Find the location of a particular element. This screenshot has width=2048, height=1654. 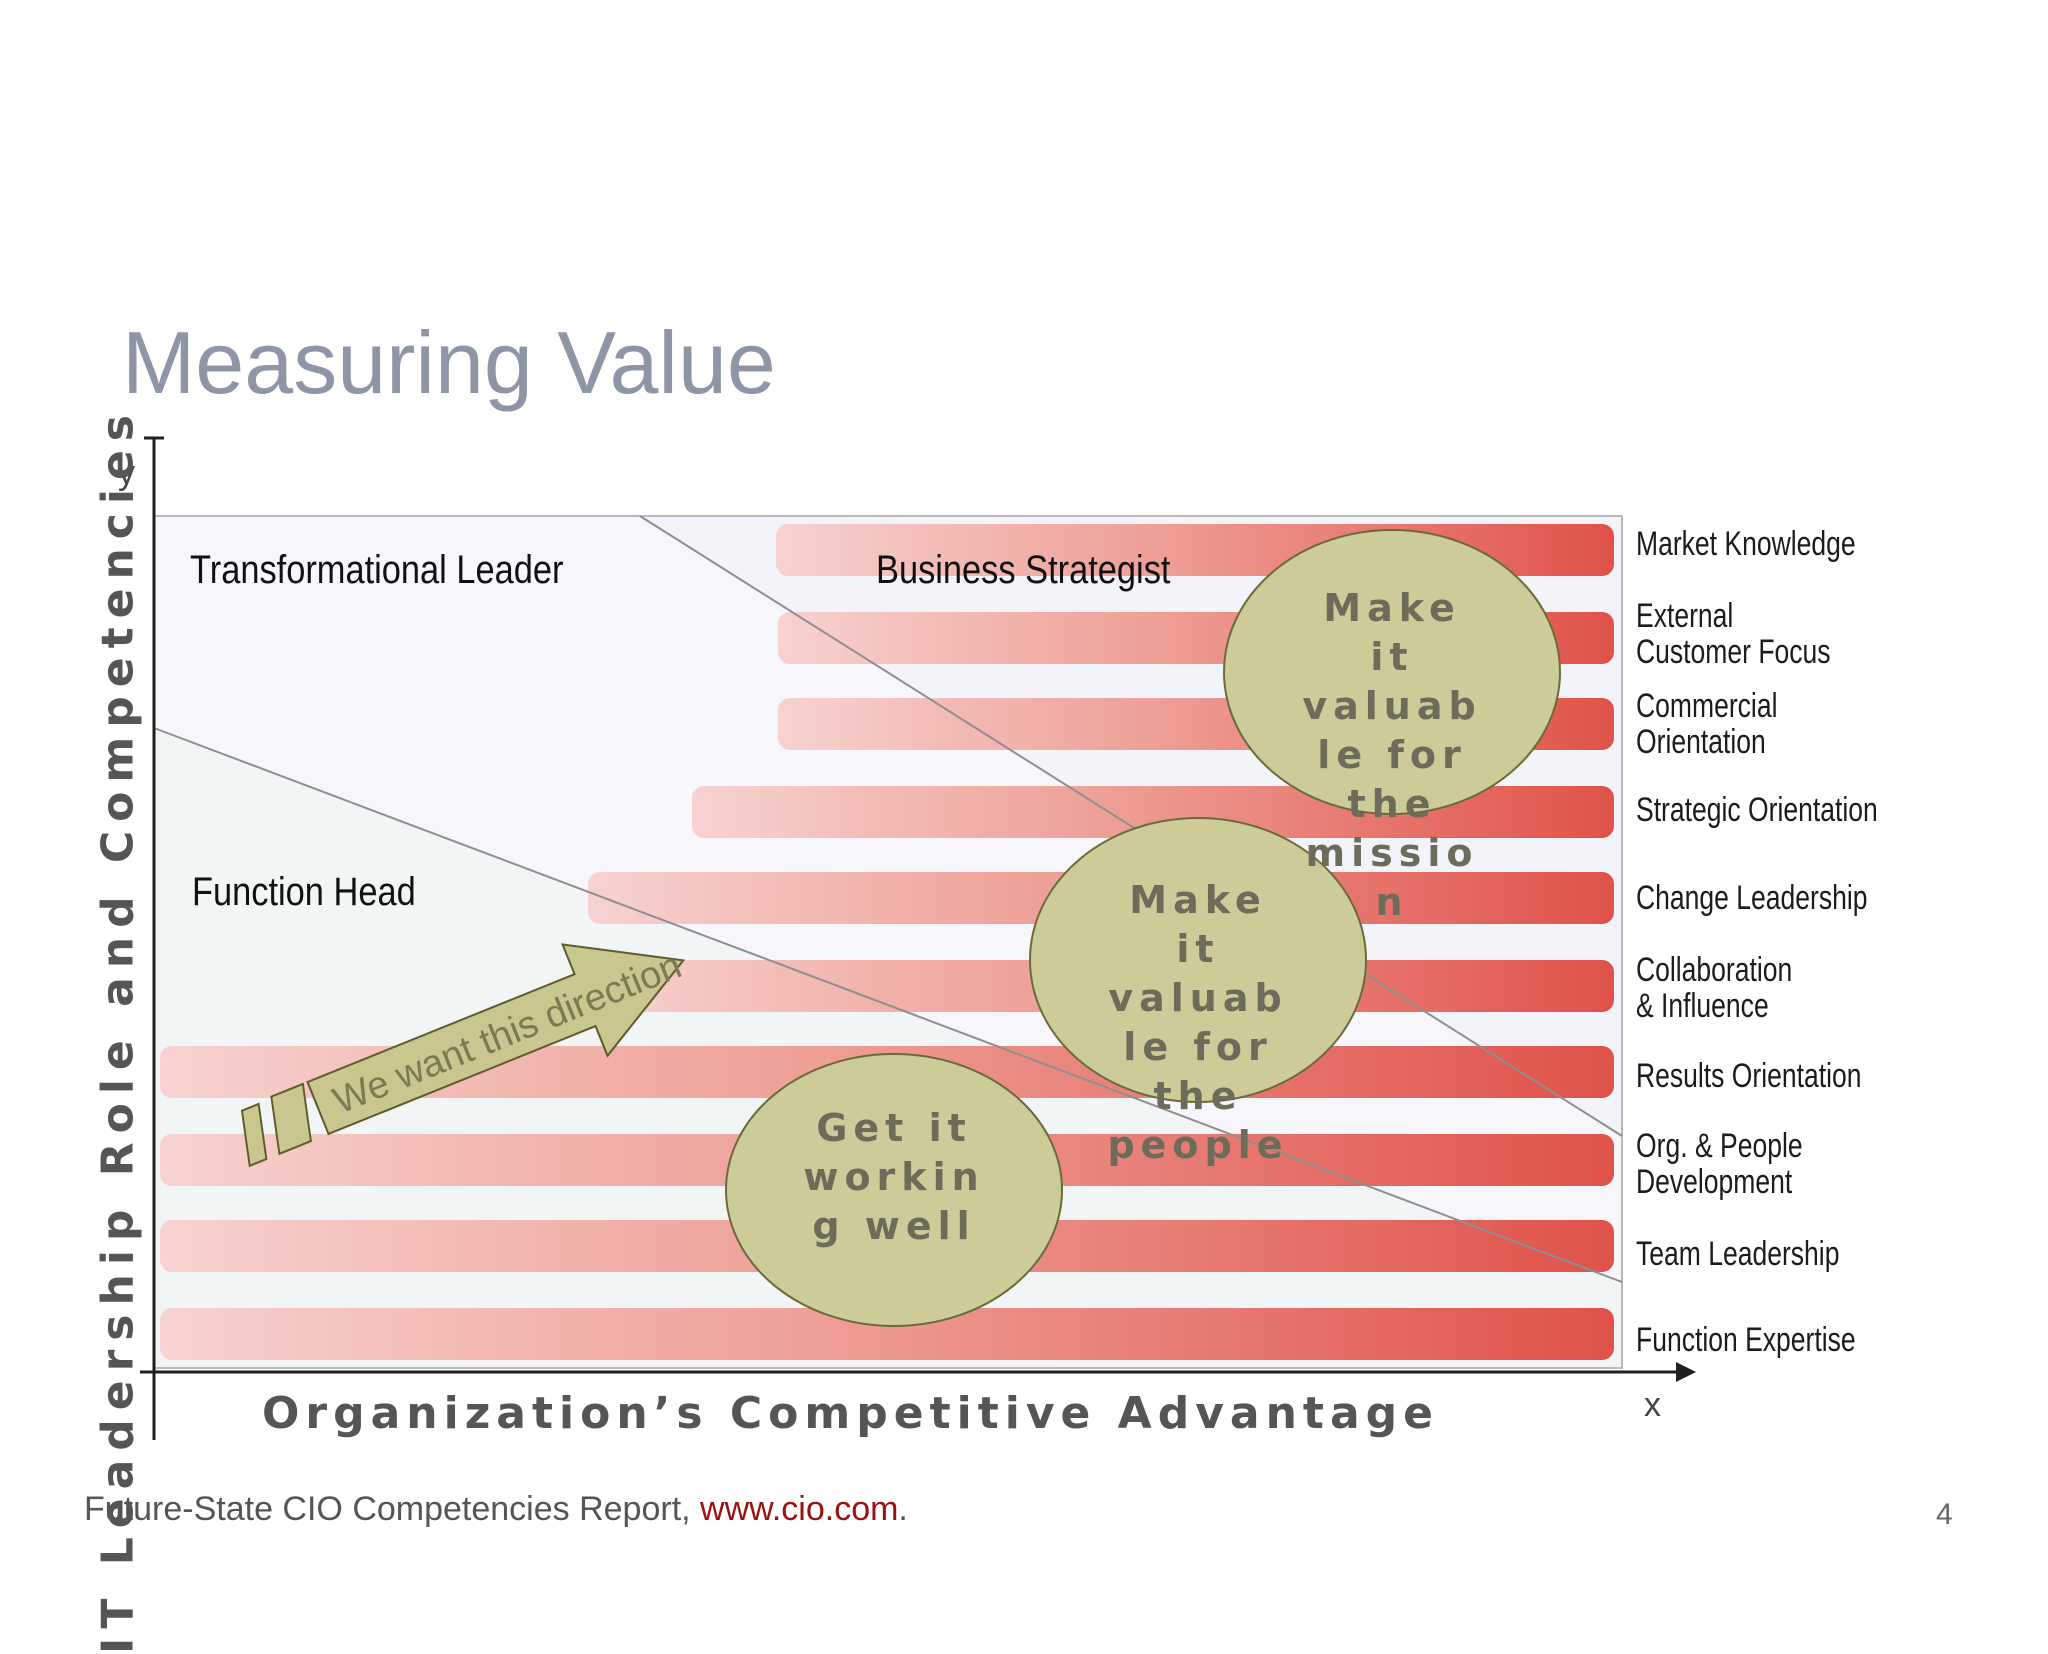

x-axis-letter: x is located at coordinates (1652, 1405).